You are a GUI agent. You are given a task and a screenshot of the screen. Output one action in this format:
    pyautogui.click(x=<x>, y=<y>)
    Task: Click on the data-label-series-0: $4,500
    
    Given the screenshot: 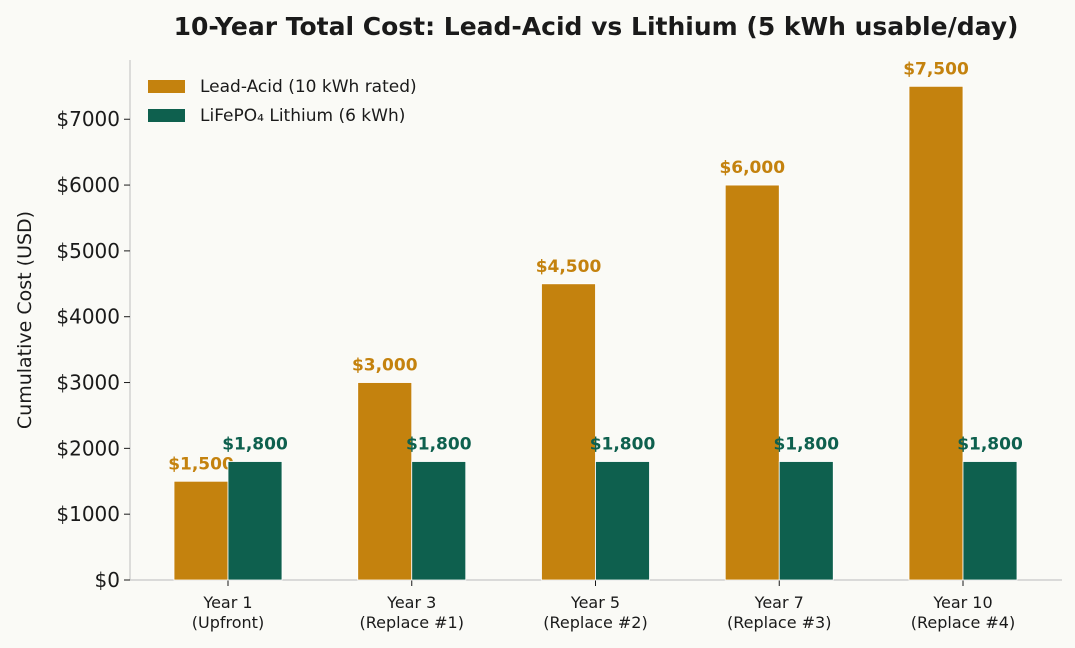 What is the action you would take?
    pyautogui.click(x=569, y=267)
    